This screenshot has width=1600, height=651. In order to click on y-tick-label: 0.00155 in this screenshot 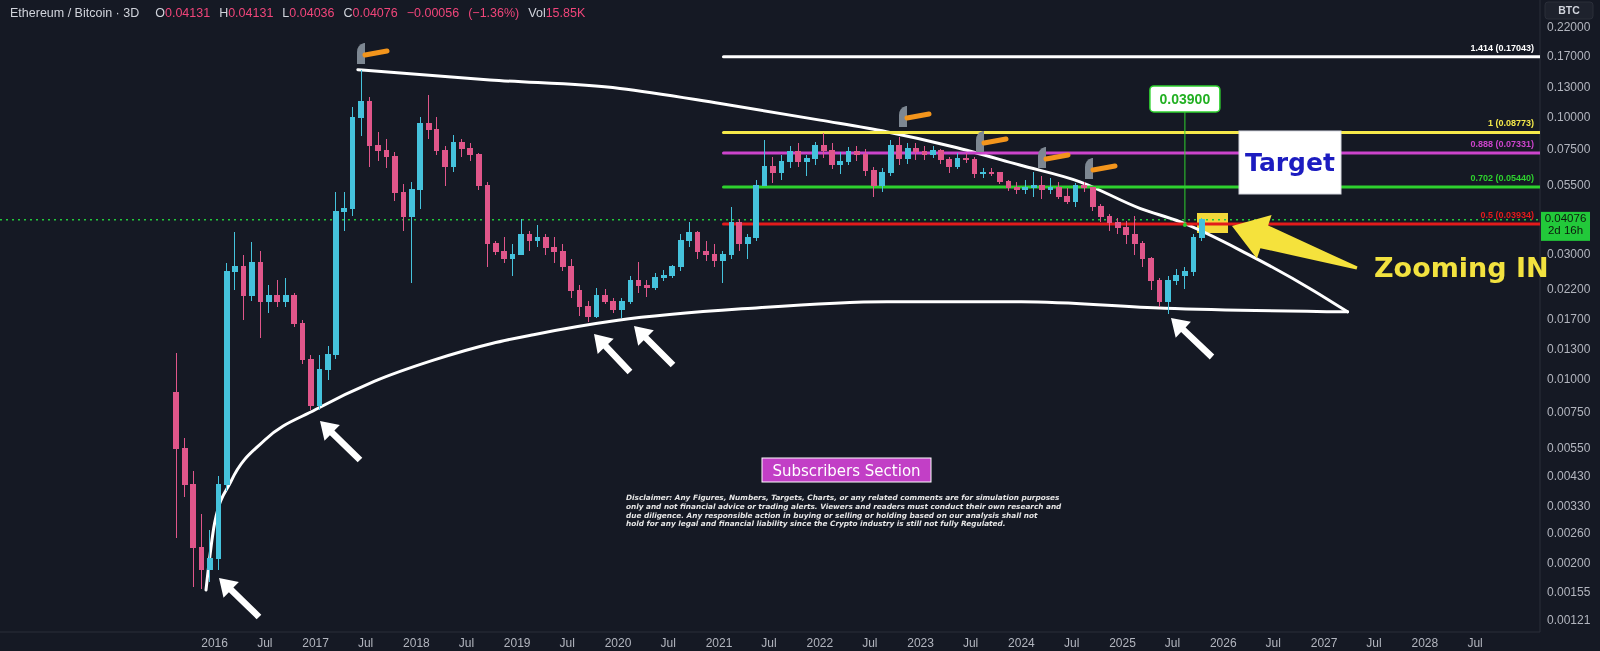, I will do `click(1569, 592)`.